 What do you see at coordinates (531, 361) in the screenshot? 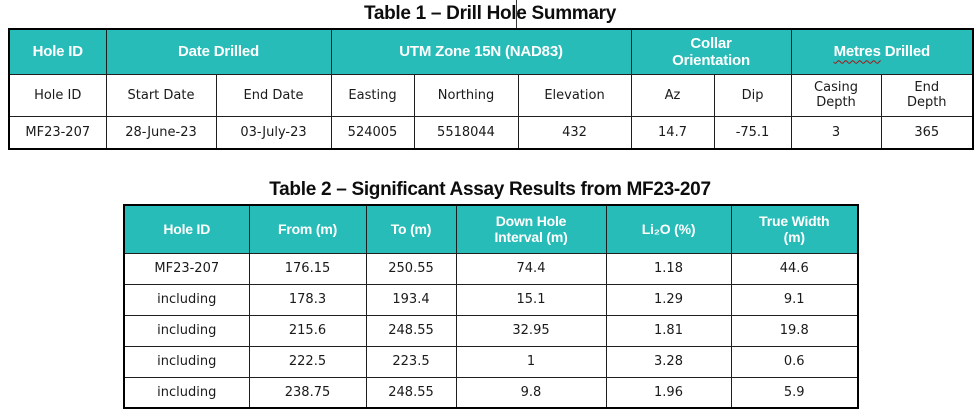
I see `cell-interval: 1` at bounding box center [531, 361].